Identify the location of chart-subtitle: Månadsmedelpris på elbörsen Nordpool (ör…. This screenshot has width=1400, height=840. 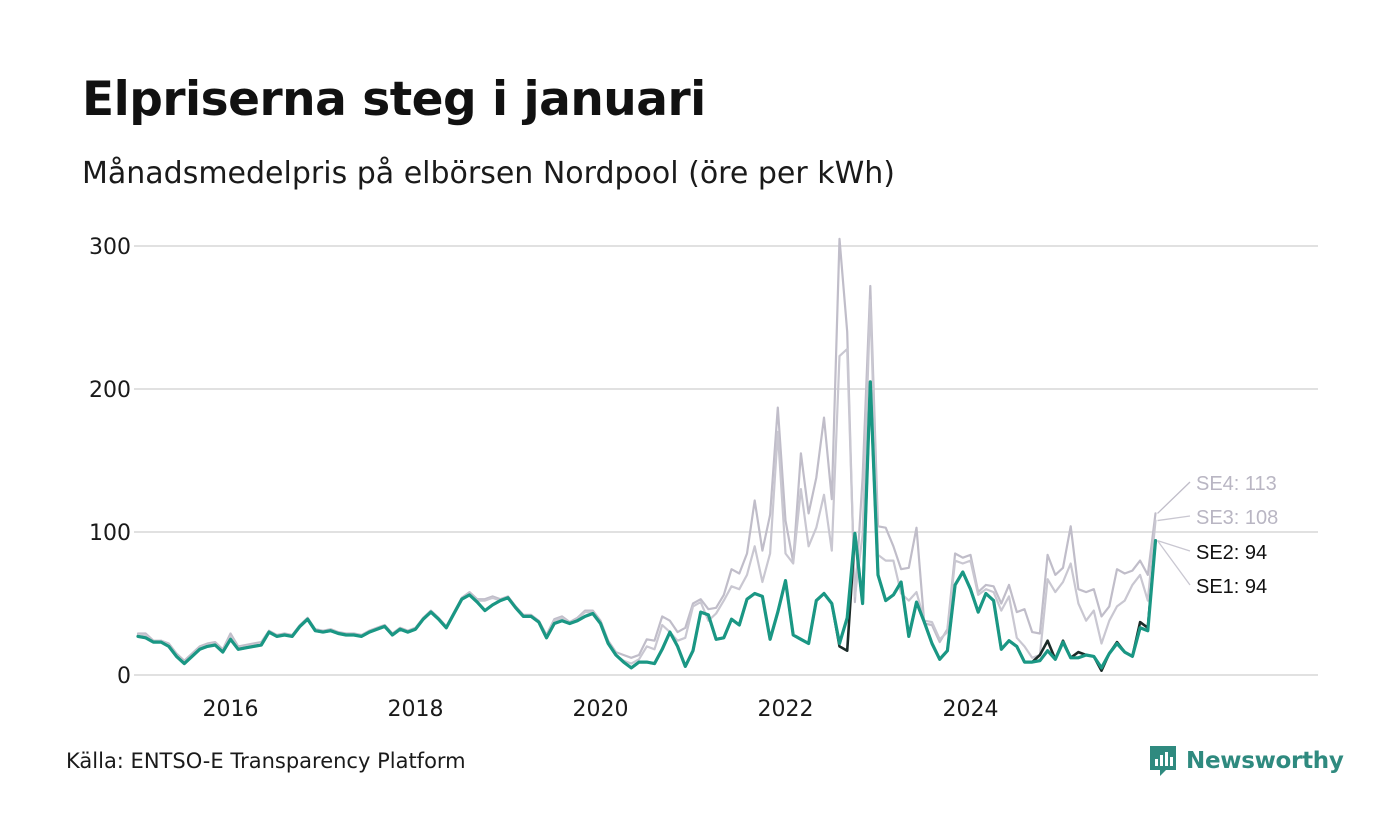
(488, 173).